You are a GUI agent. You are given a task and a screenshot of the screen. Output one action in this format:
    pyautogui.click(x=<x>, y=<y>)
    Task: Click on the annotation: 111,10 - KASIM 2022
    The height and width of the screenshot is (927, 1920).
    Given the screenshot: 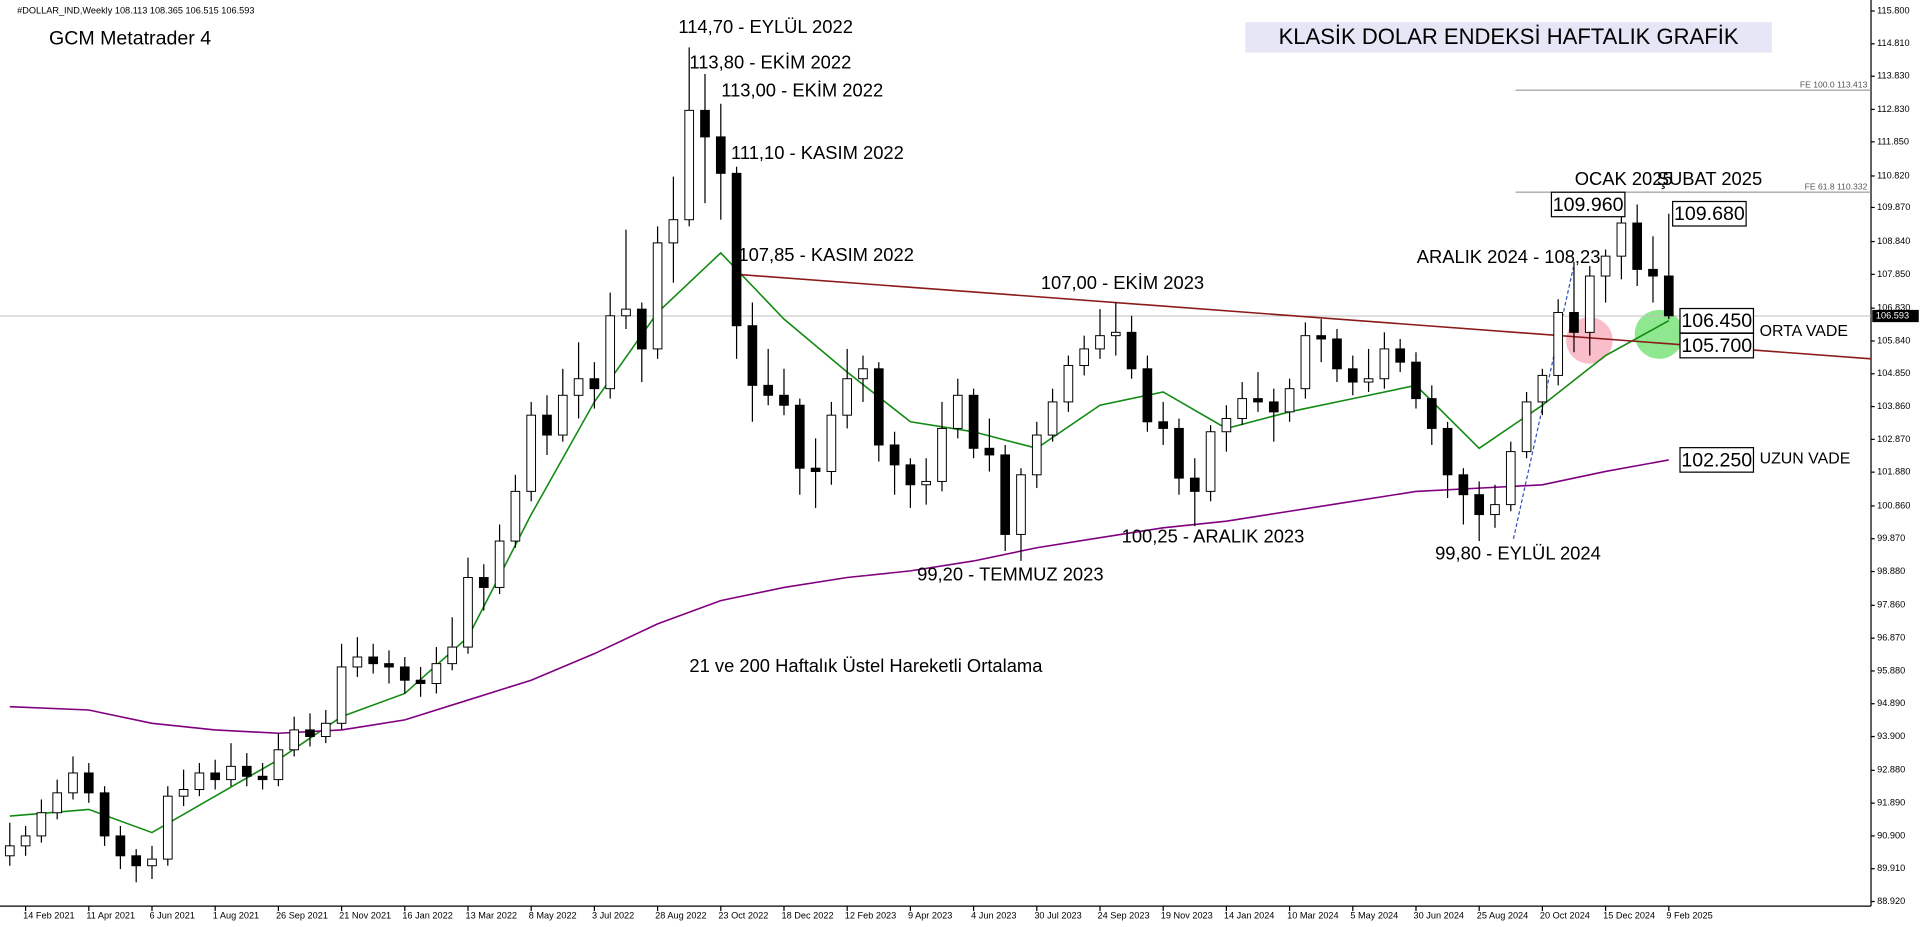 What is the action you would take?
    pyautogui.click(x=817, y=152)
    